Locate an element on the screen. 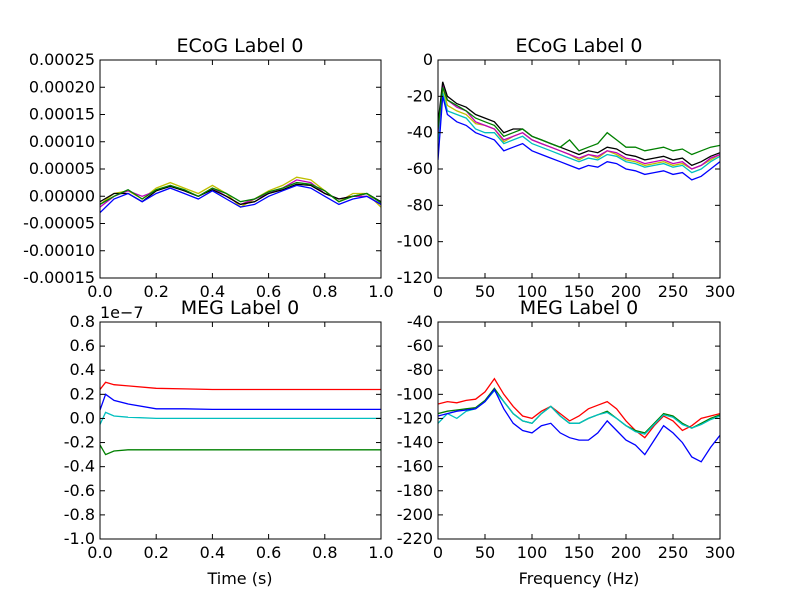  y-tick-label: -1.0 is located at coordinates (79, 538).